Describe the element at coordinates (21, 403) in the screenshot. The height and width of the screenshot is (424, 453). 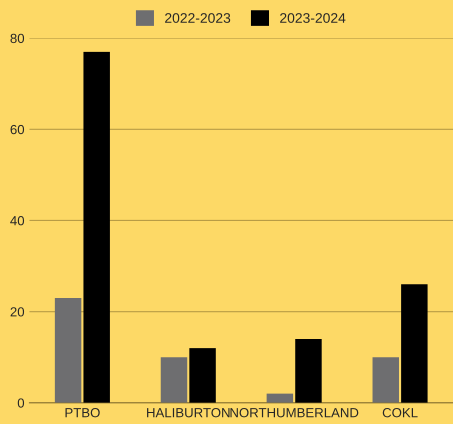
I see `y-tick-label: 0` at that location.